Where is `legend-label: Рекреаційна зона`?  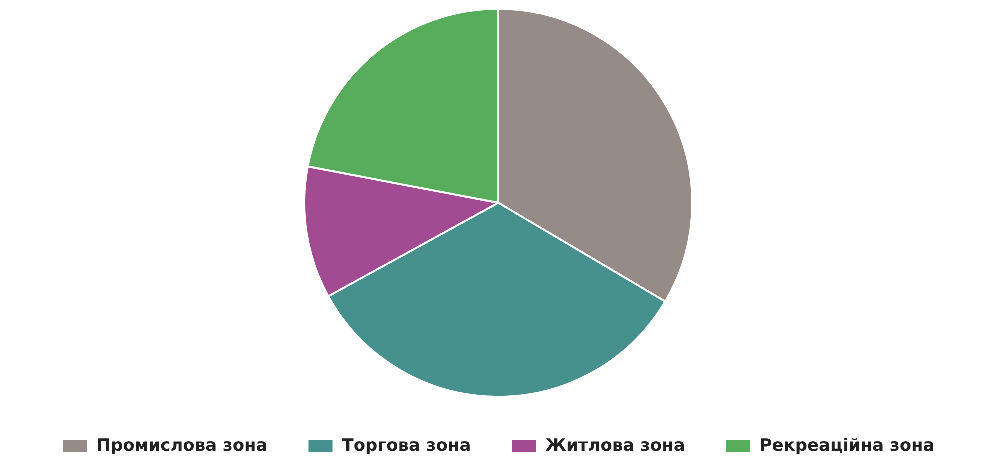 legend-label: Рекреаційна зона is located at coordinates (847, 446).